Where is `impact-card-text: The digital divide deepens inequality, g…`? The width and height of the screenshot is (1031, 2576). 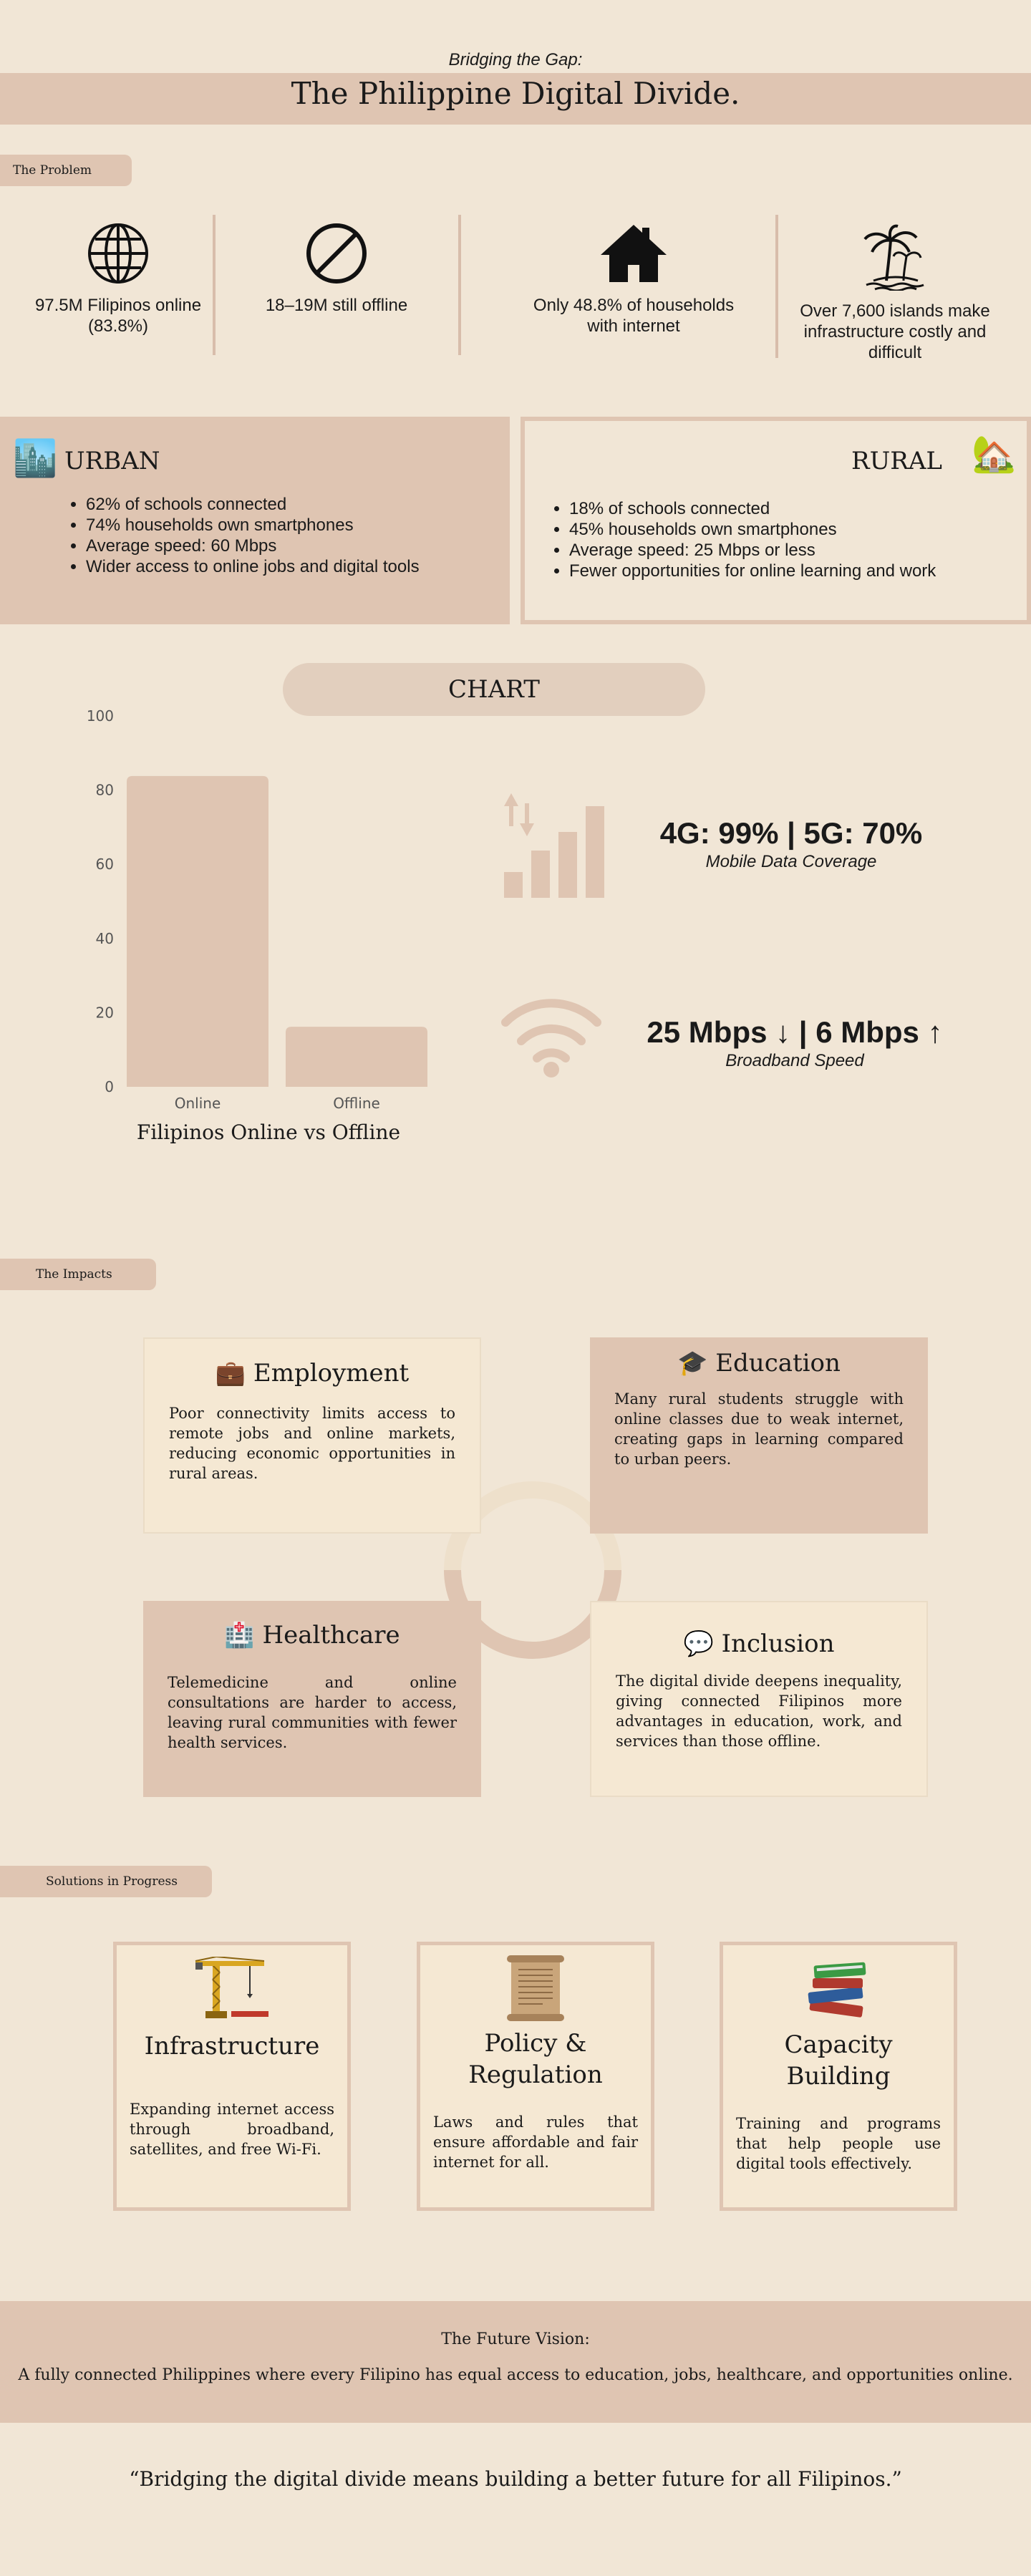 impact-card-text: The digital divide deepens inequality, g… is located at coordinates (759, 1711).